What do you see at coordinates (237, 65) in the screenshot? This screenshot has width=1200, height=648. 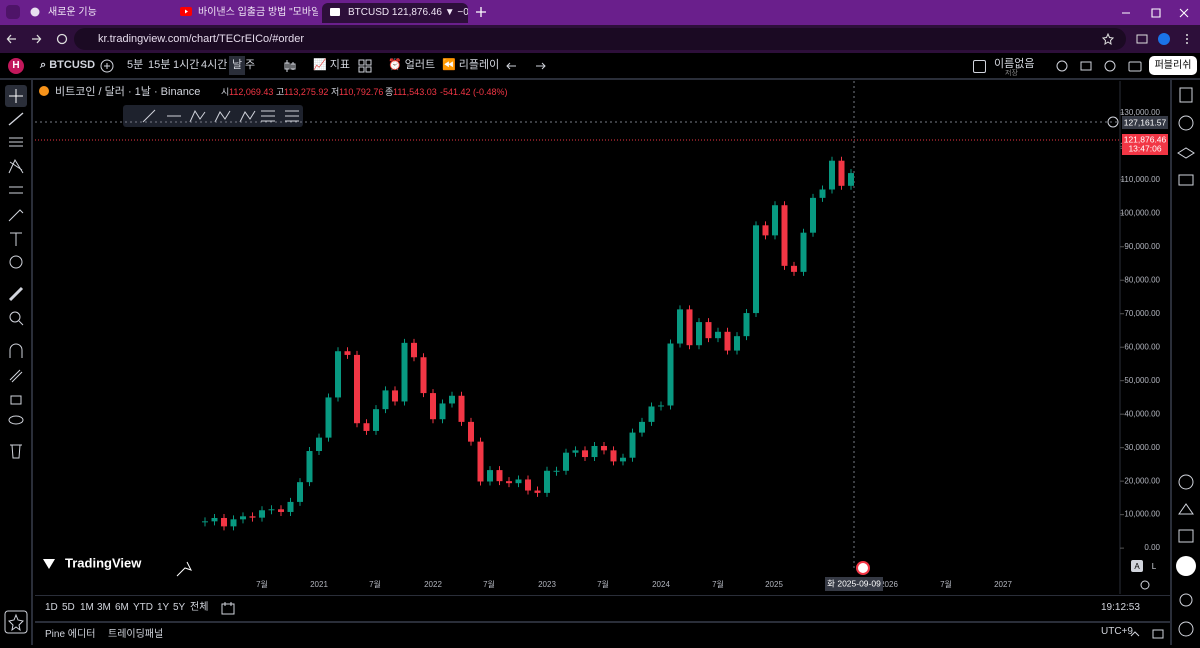 I see `interval: 날` at bounding box center [237, 65].